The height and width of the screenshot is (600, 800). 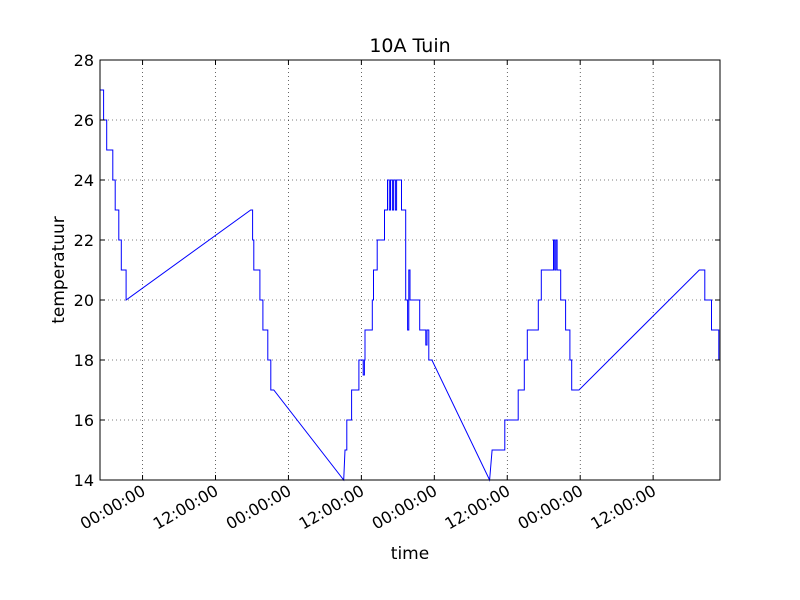 What do you see at coordinates (84, 60) in the screenshot?
I see `y-tick-label: 28` at bounding box center [84, 60].